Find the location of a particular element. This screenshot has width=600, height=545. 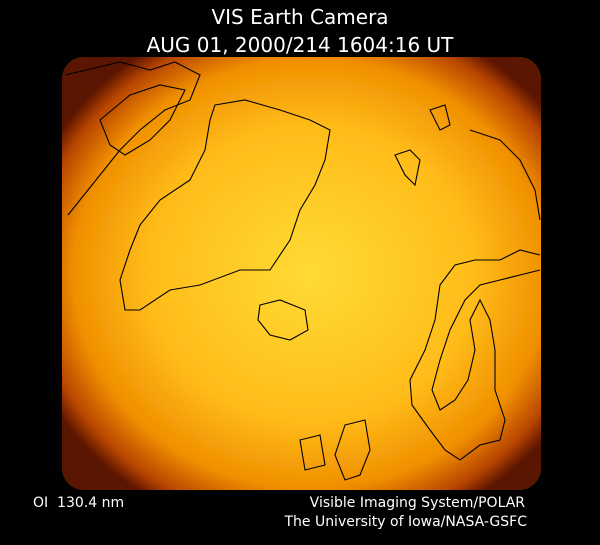

wavelength-label: OI 130.4 nm is located at coordinates (78, 503).